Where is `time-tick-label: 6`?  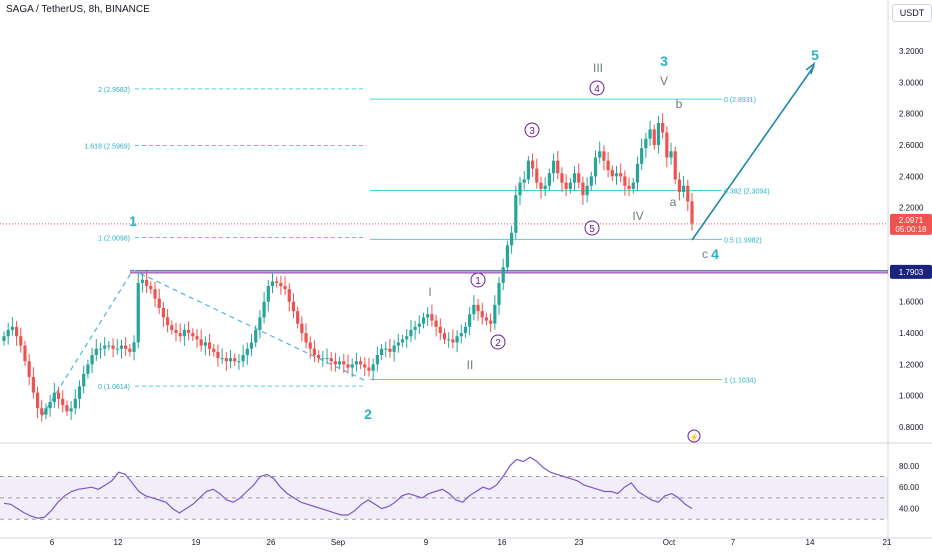 time-tick-label: 6 is located at coordinates (52, 542).